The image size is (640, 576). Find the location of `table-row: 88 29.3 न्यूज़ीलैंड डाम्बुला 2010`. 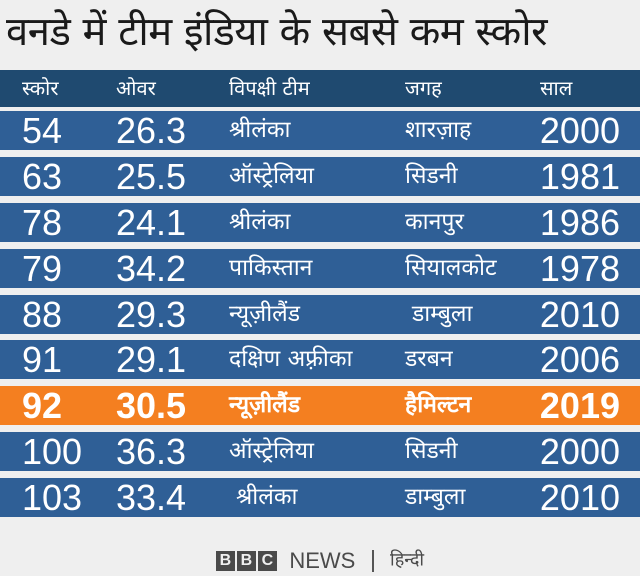

table-row: 88 29.3 न्यूज़ीलैंड डाम्बुला 2010 is located at coordinates (320, 314).